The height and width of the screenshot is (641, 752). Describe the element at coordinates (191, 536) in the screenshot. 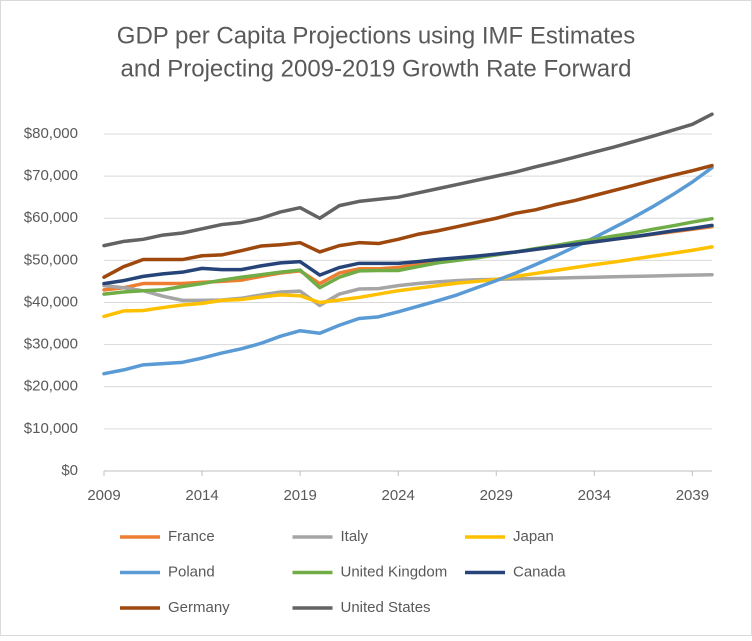

I see `legend-label: France` at that location.